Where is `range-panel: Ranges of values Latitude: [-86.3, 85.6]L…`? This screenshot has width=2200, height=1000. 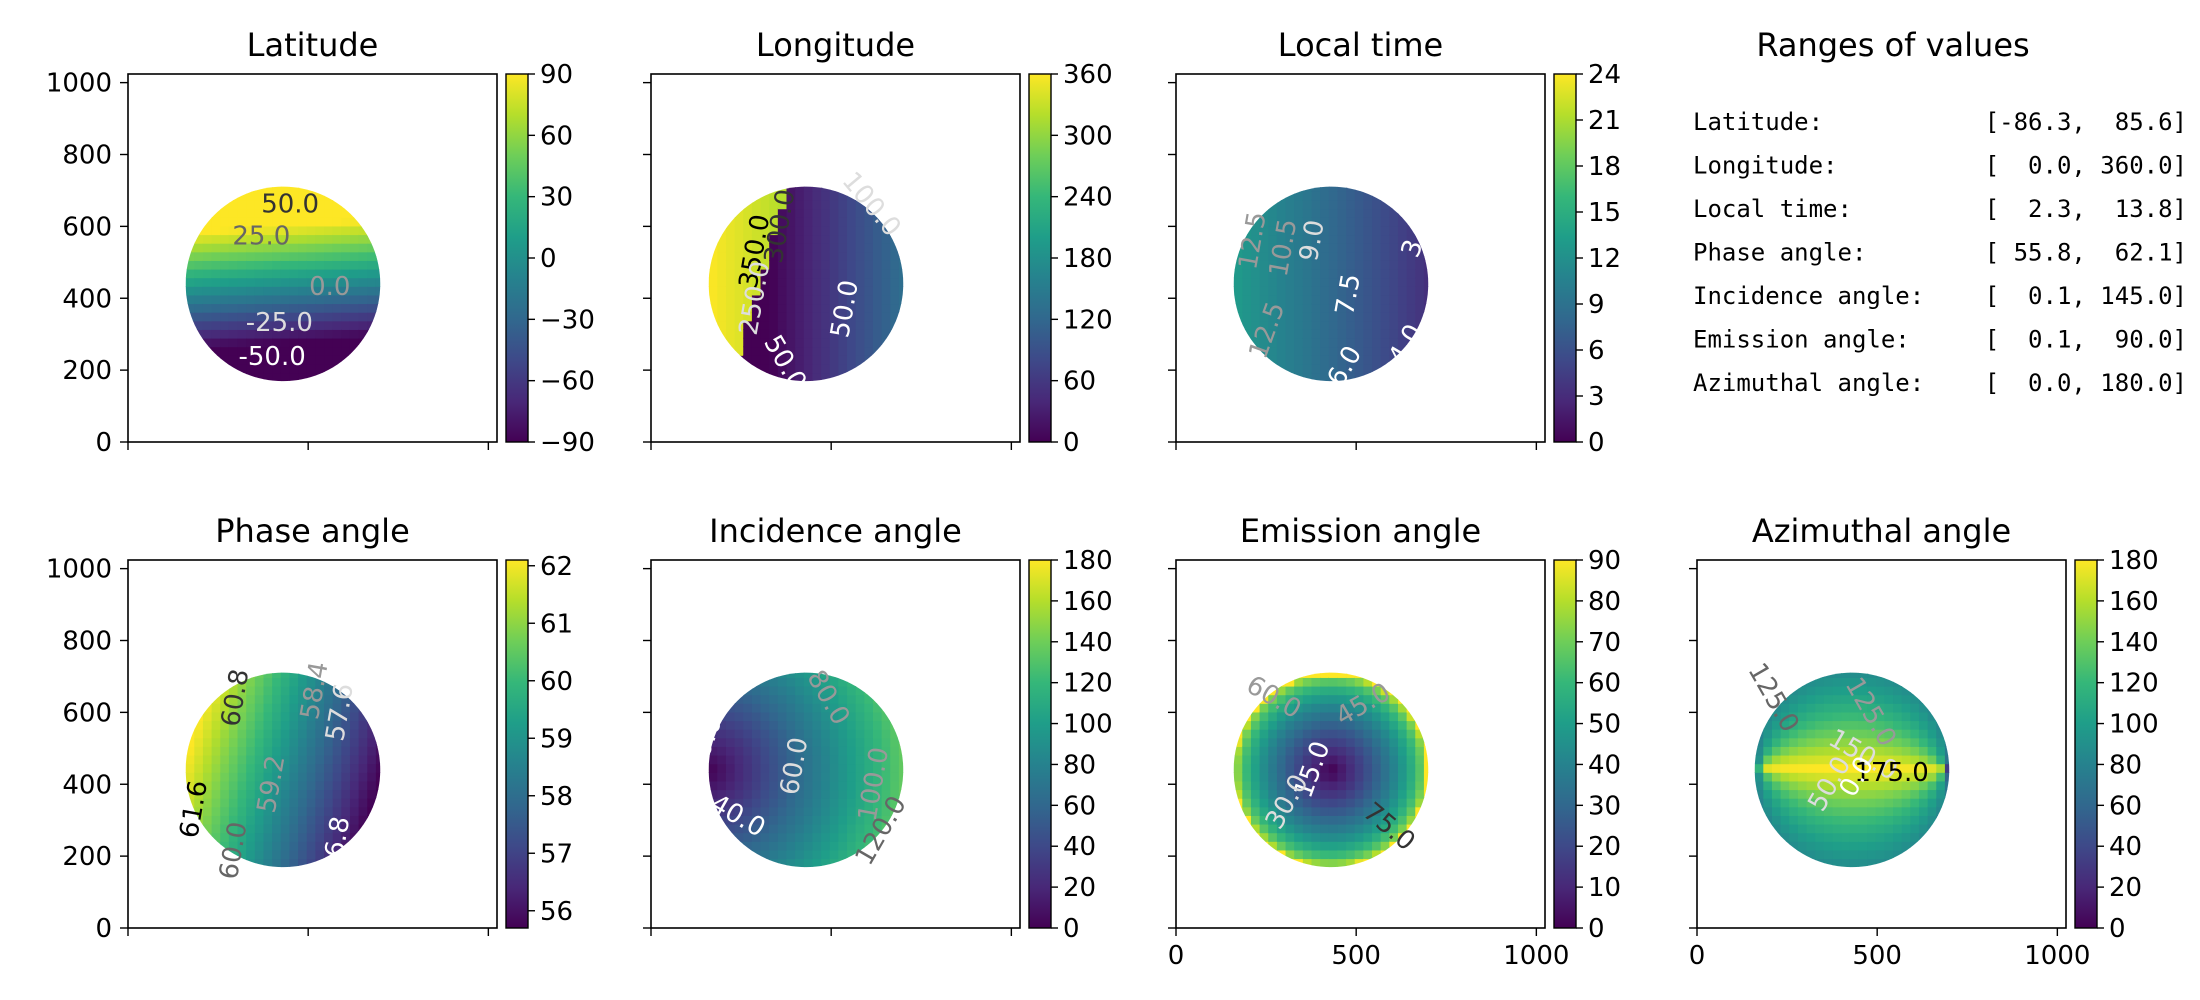 range-panel: Ranges of values Latitude: [-86.3, 85.6]L… is located at coordinates (1940, 211).